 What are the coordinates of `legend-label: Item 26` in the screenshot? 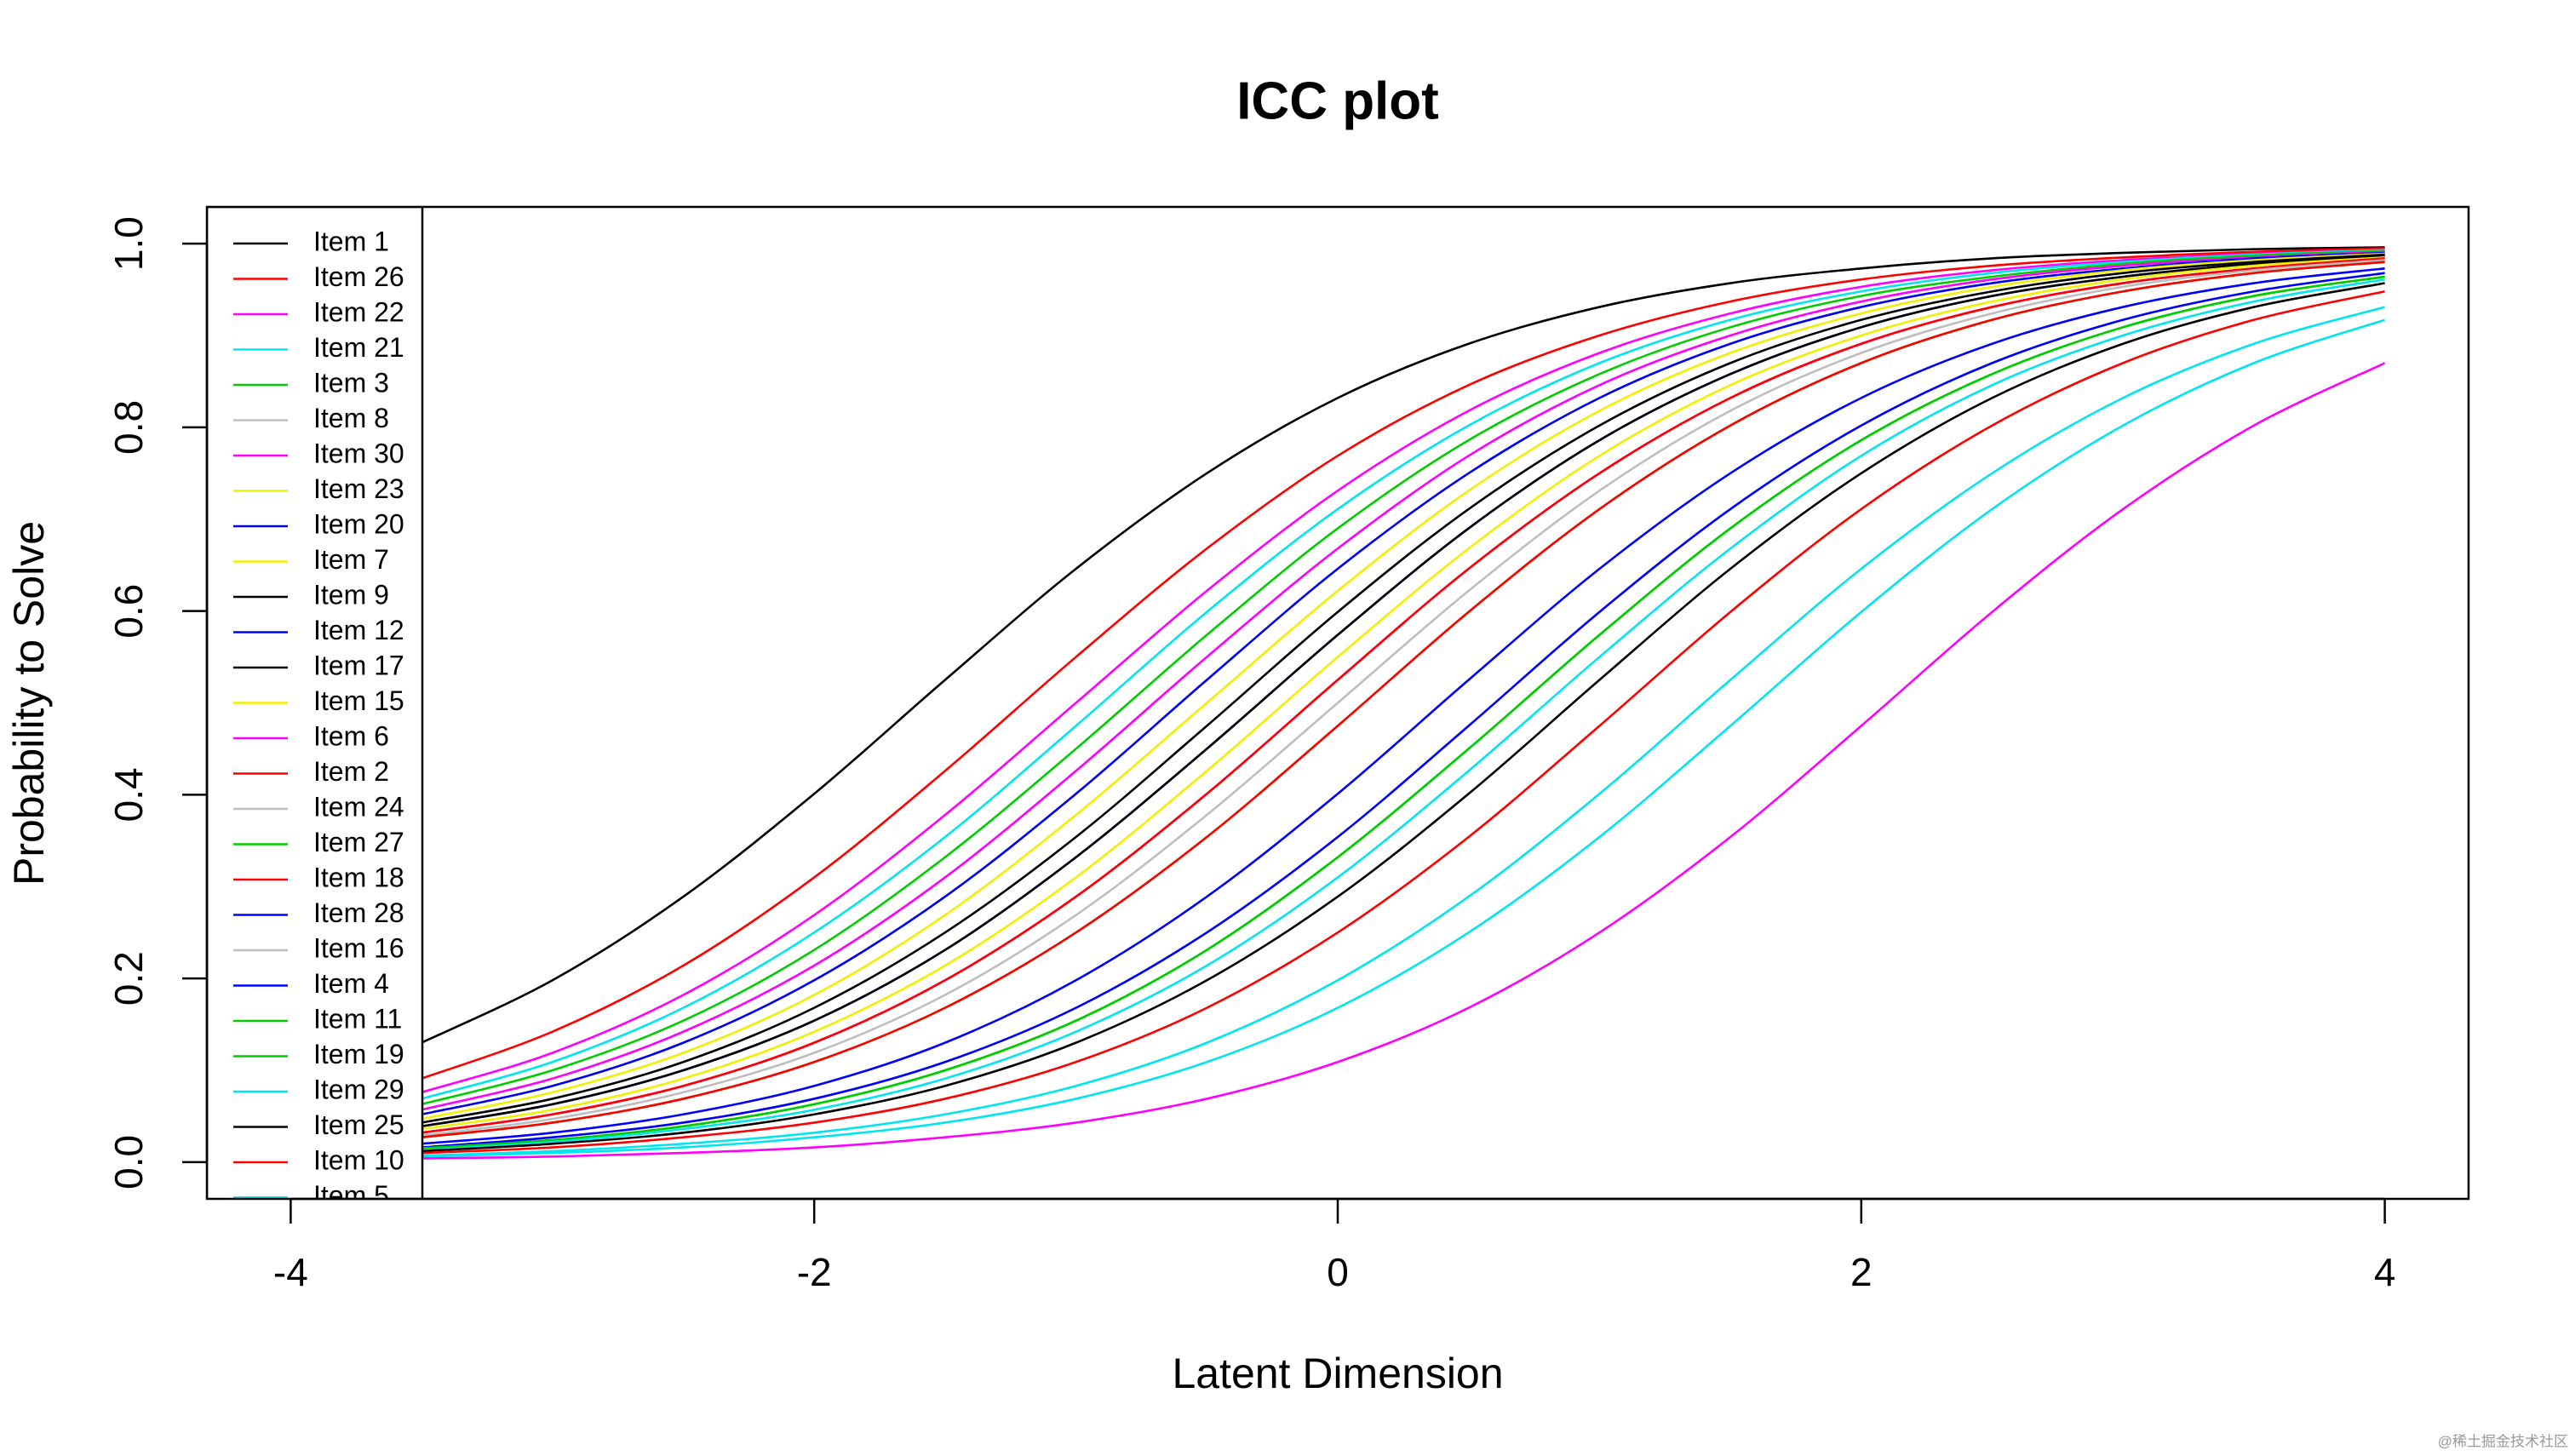 It's located at (358, 277).